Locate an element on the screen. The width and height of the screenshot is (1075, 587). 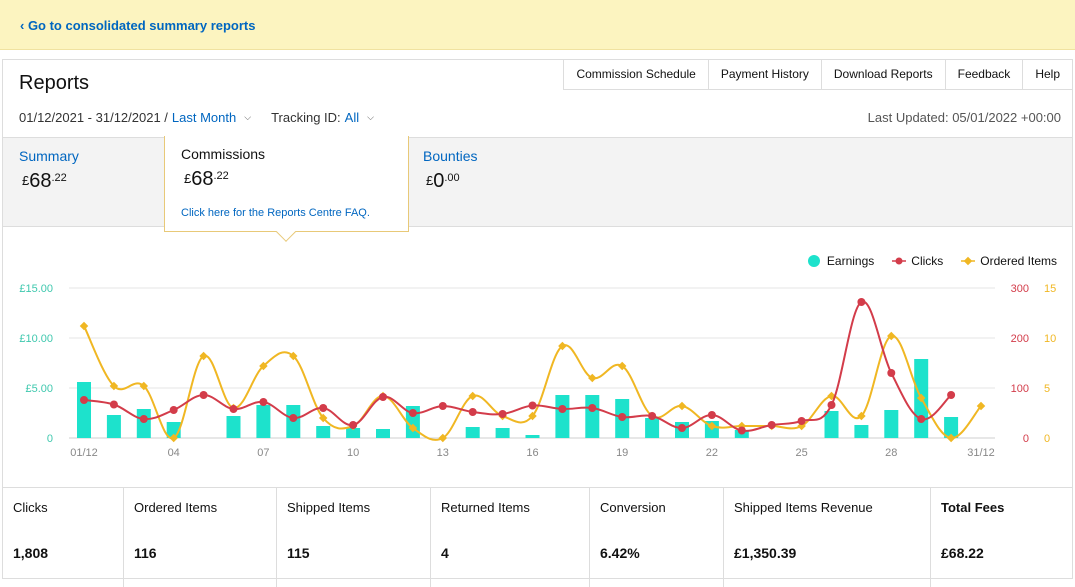
x-tick-label: 13 is located at coordinates (443, 453).